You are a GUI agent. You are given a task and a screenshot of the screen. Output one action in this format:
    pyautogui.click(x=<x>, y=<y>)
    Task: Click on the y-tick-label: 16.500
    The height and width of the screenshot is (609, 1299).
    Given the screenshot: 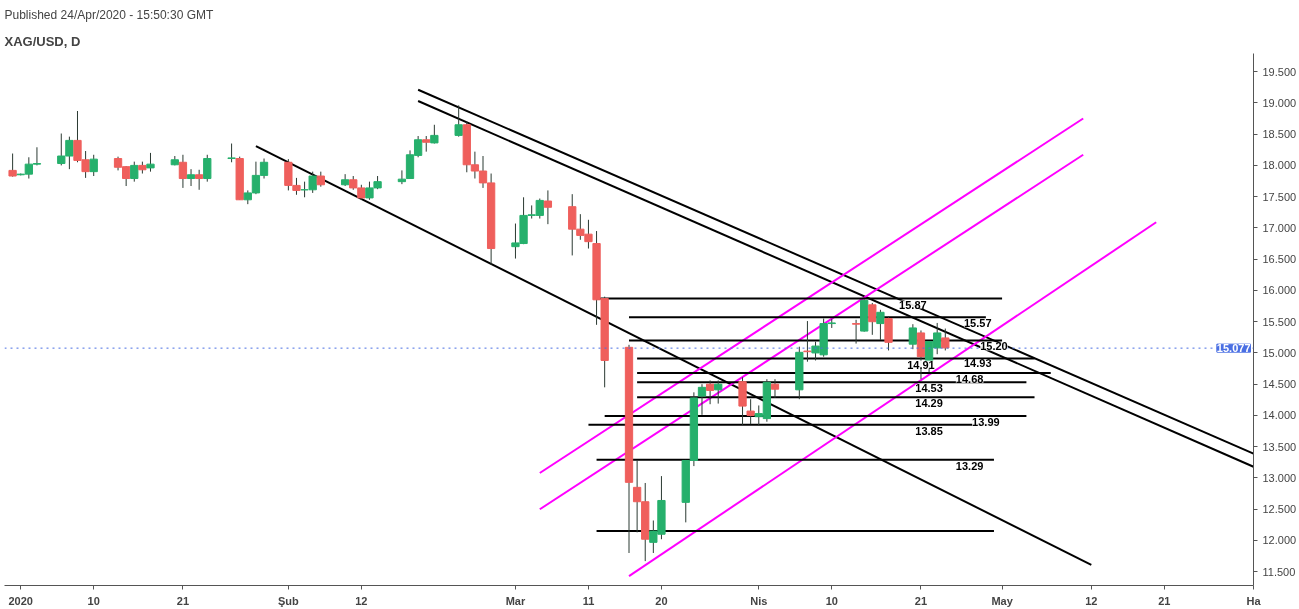 What is the action you would take?
    pyautogui.click(x=1279, y=259)
    